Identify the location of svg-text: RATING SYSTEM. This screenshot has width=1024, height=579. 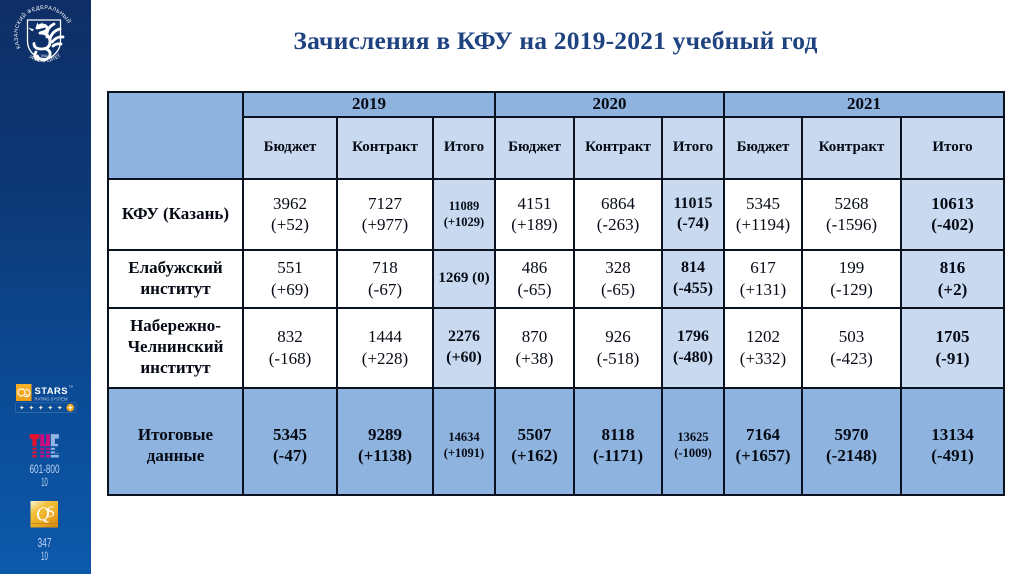
(52, 399).